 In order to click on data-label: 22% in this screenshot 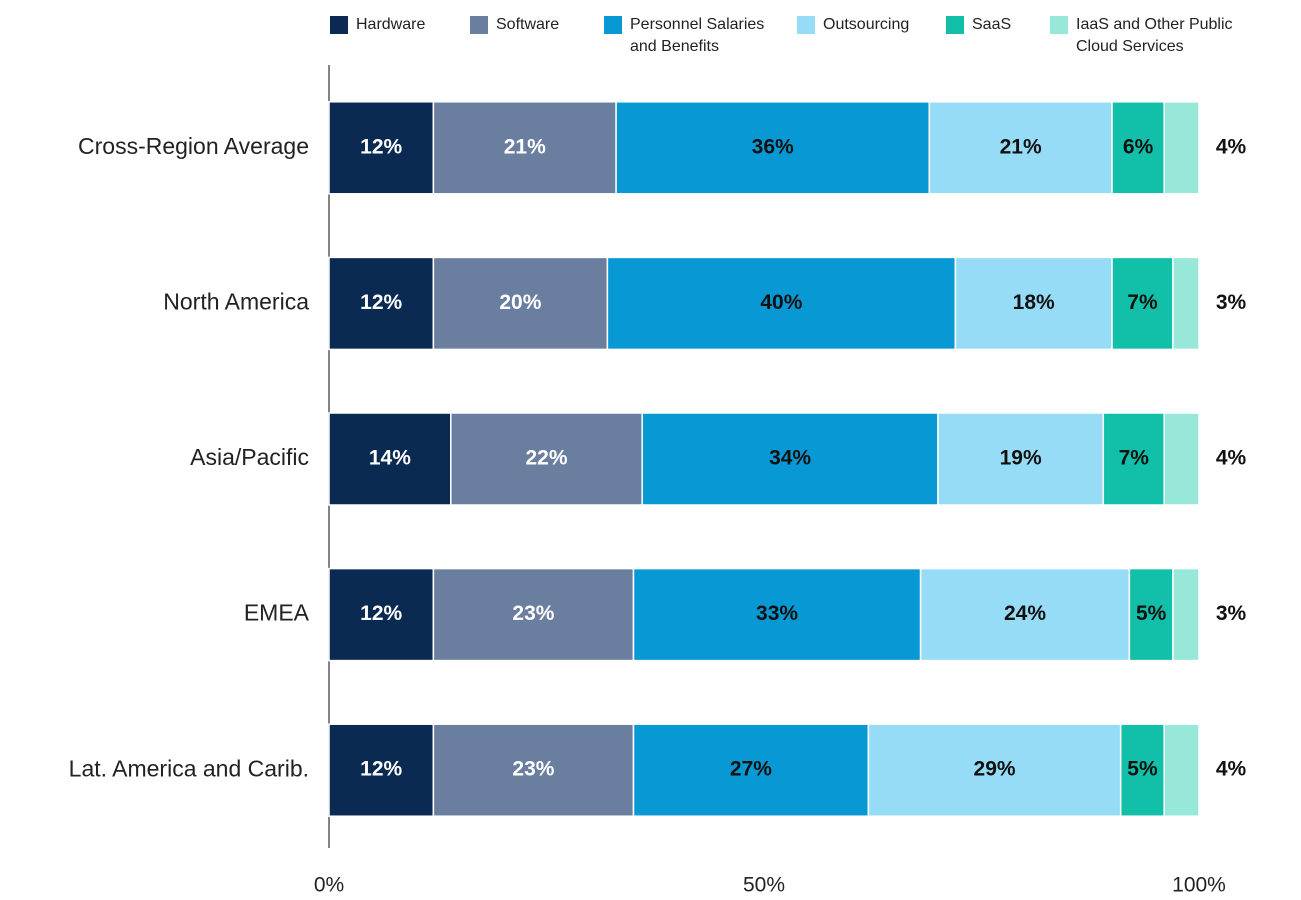, I will do `click(546, 458)`.